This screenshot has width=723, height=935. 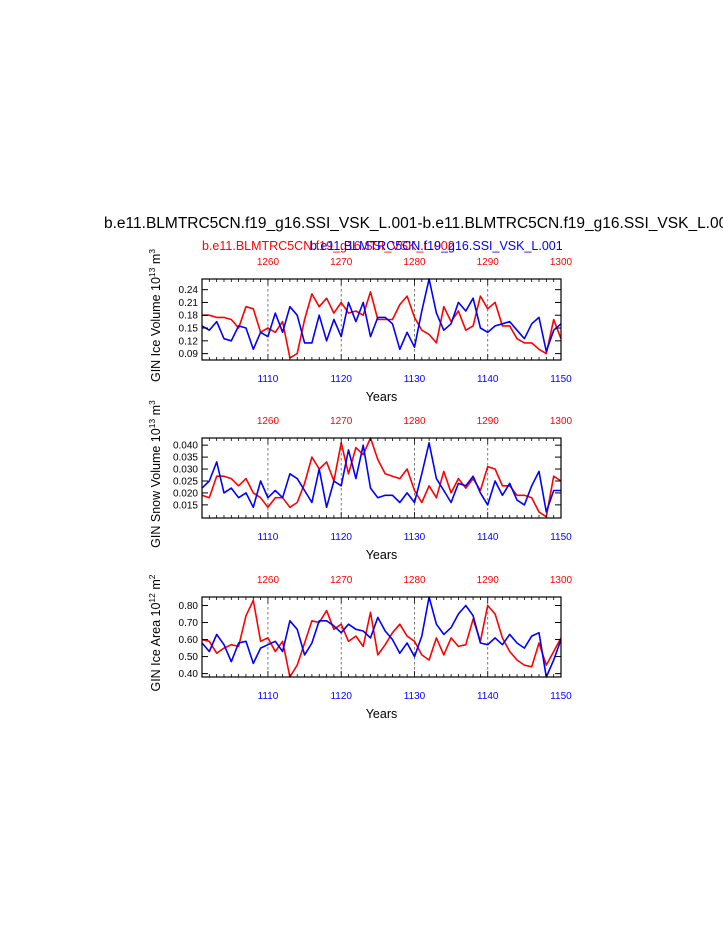 I want to click on y-tick-label: 0.025, so click(x=185, y=481).